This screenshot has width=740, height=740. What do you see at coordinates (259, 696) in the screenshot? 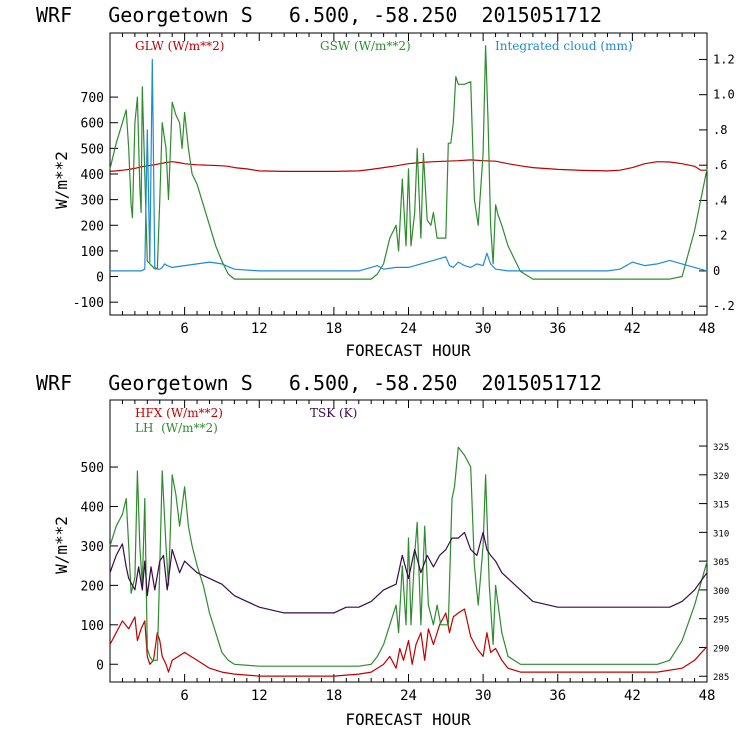
I see `bottom-x-tick-label: 12` at bounding box center [259, 696].